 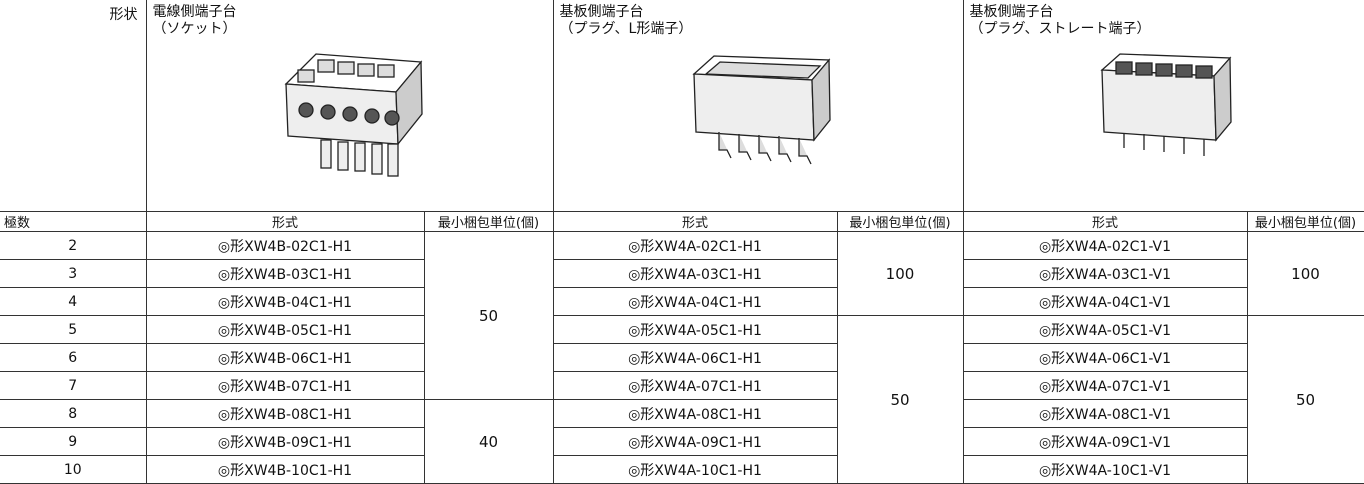 I want to click on model-number: ◎形XW4B-10C1-H1, so click(x=285, y=469).